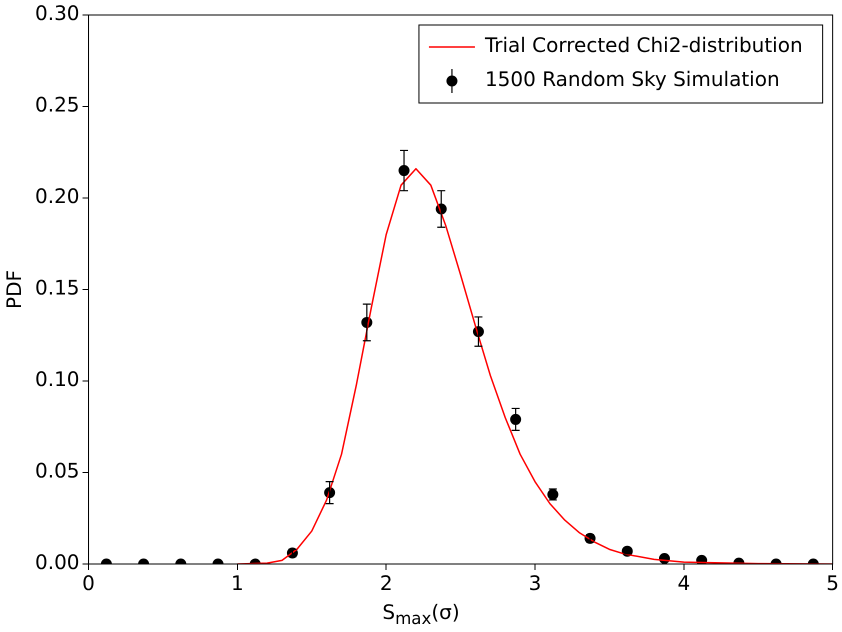 Image resolution: width=842 pixels, height=632 pixels. Describe the element at coordinates (535, 583) in the screenshot. I see `x-tick-label: 3` at that location.